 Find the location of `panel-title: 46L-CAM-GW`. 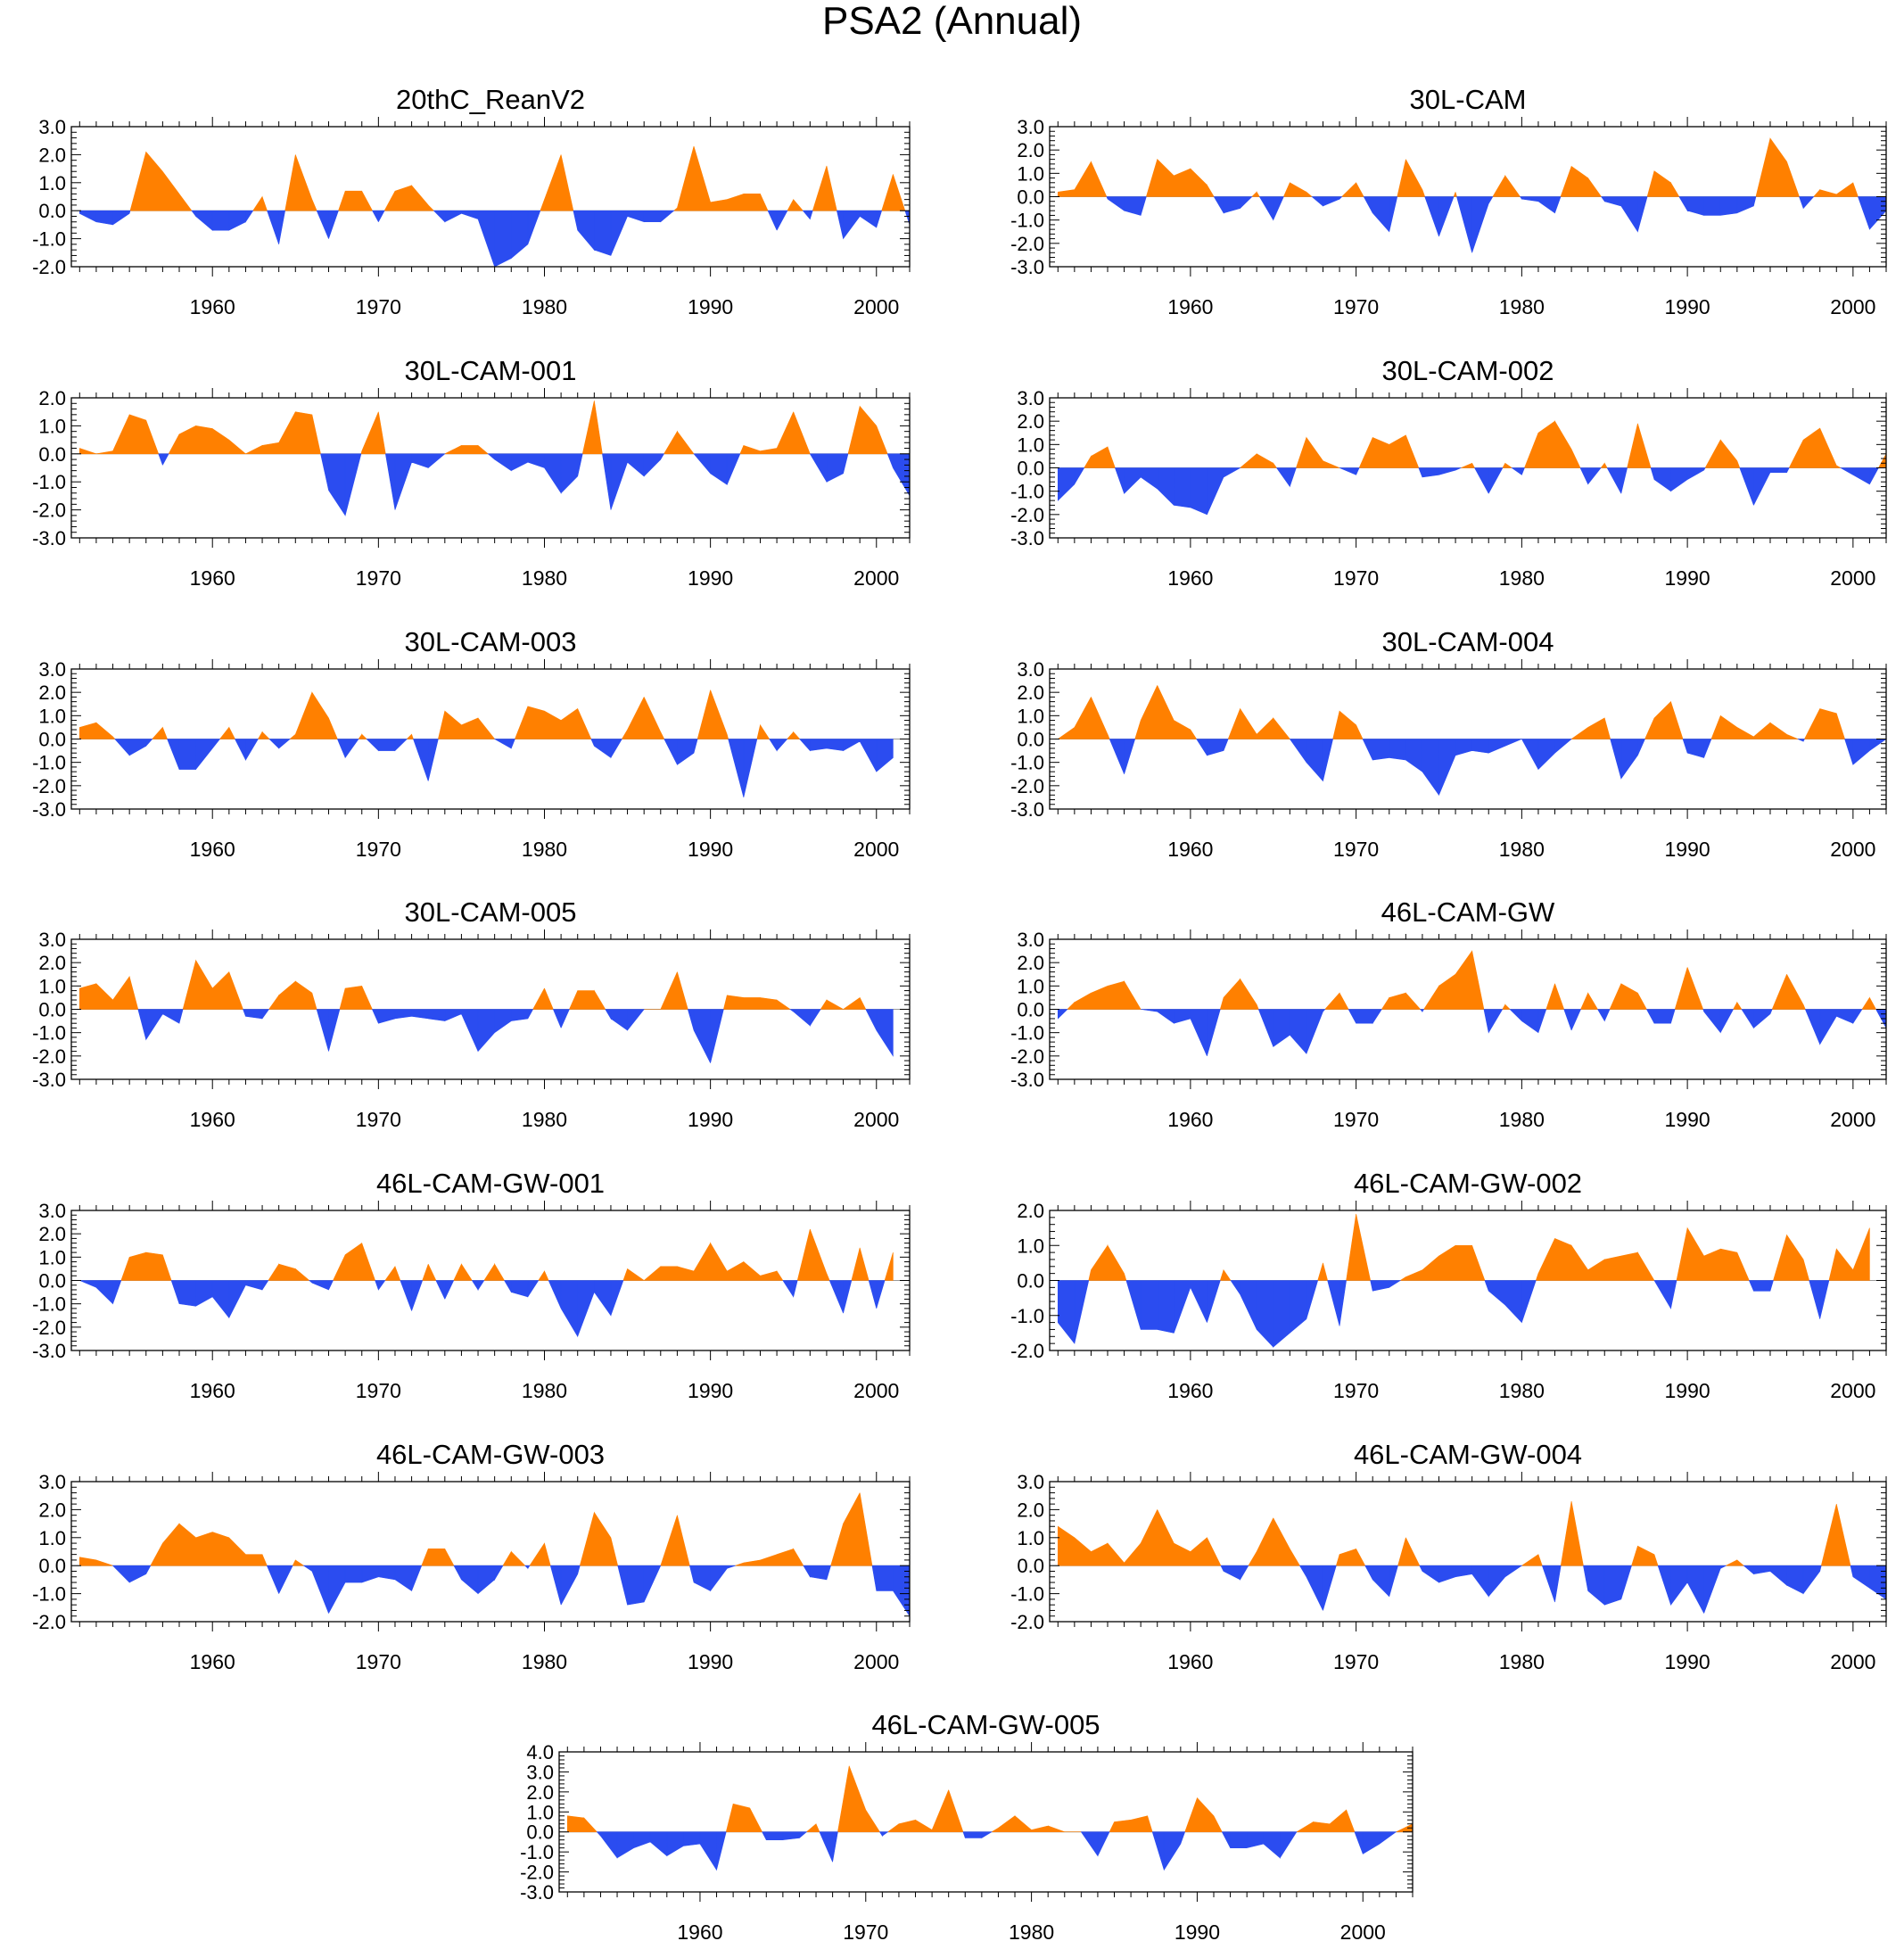

panel-title: 46L-CAM-GW is located at coordinates (1468, 912).